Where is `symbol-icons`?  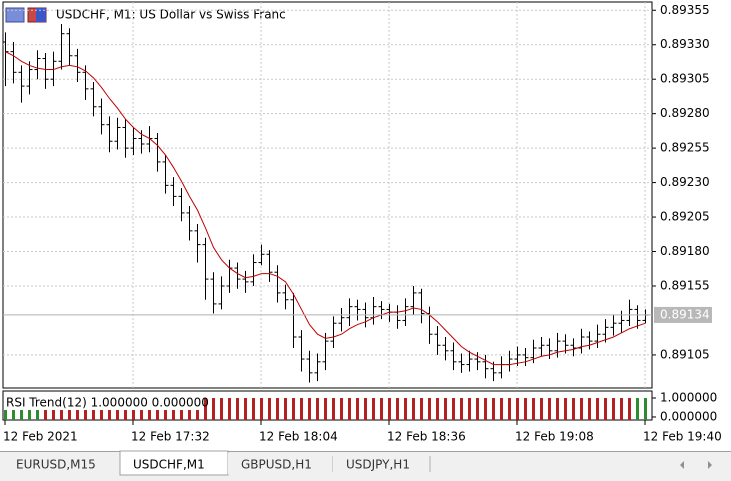 symbol-icons is located at coordinates (26, 15).